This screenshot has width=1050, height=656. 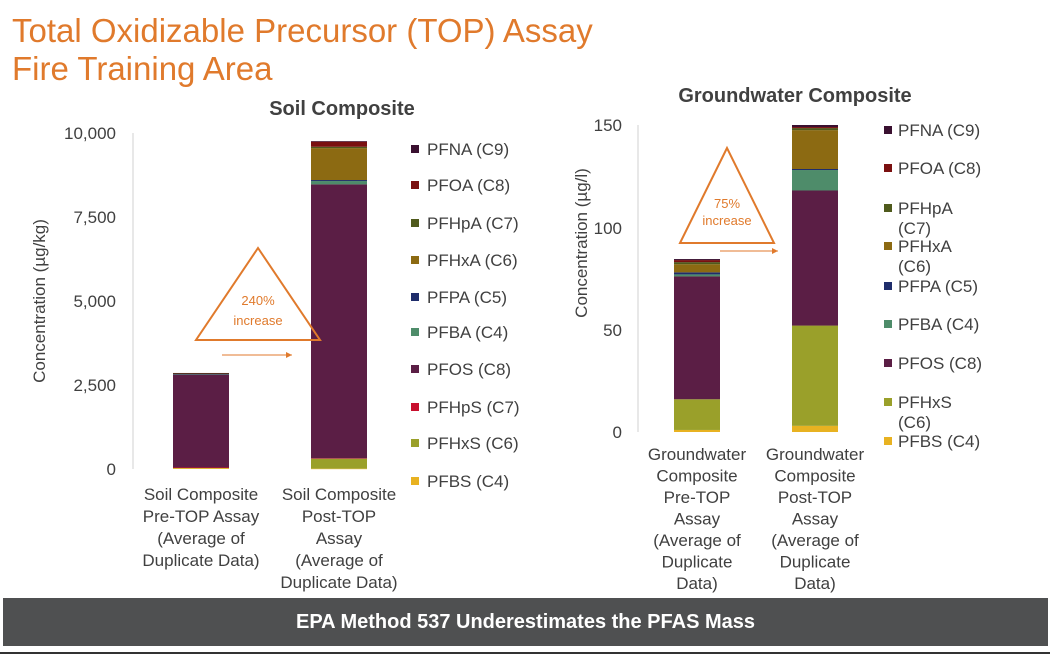 I want to click on soil-y-tick-label: 5,000, so click(x=94, y=301).